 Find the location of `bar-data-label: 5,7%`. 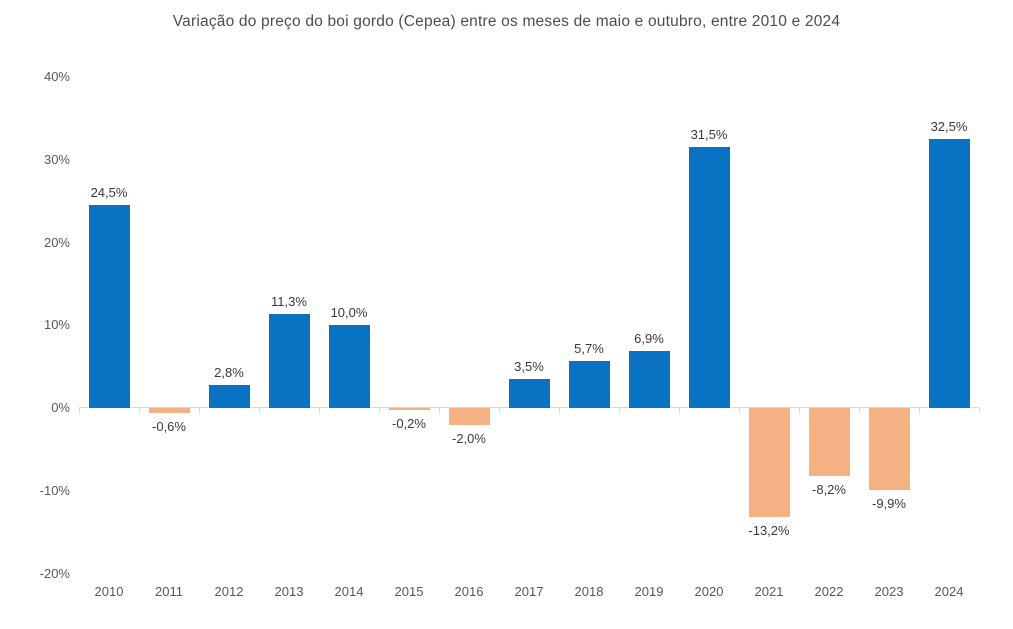

bar-data-label: 5,7% is located at coordinates (589, 348).